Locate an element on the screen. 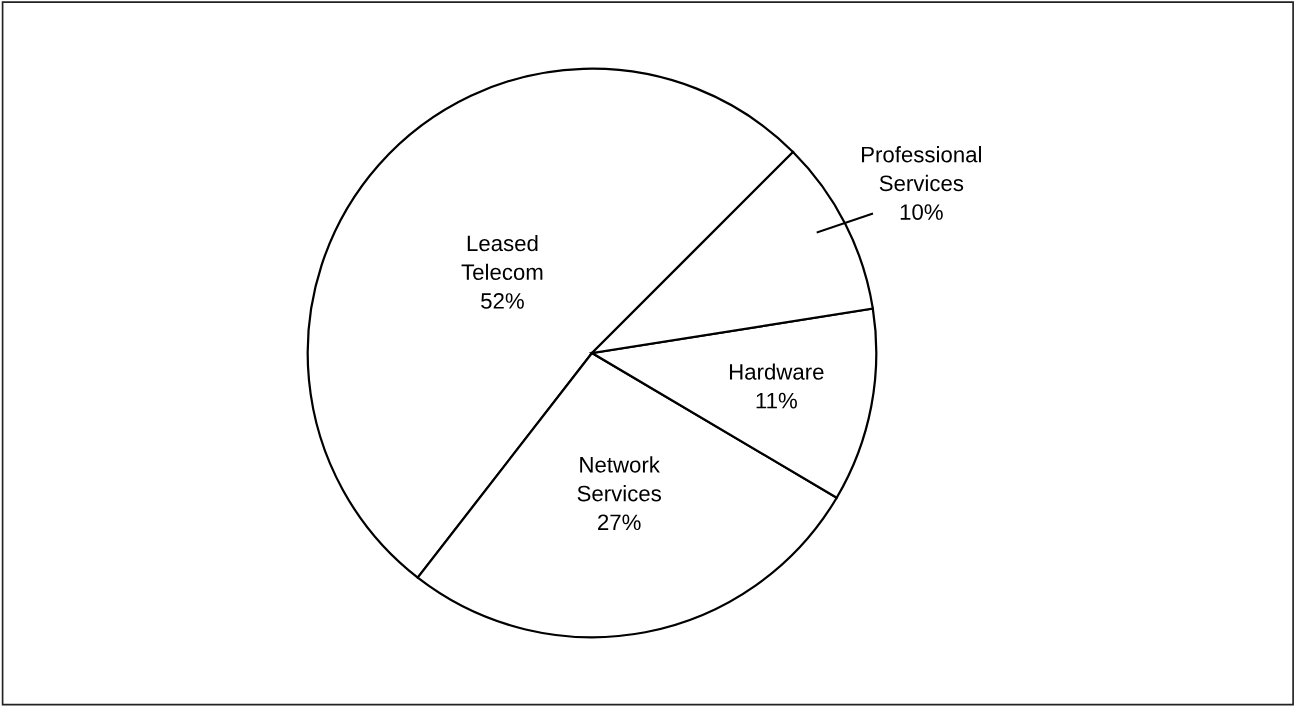 This screenshot has width=1297, height=706. slice-label: Professional Services is located at coordinates (921, 169).